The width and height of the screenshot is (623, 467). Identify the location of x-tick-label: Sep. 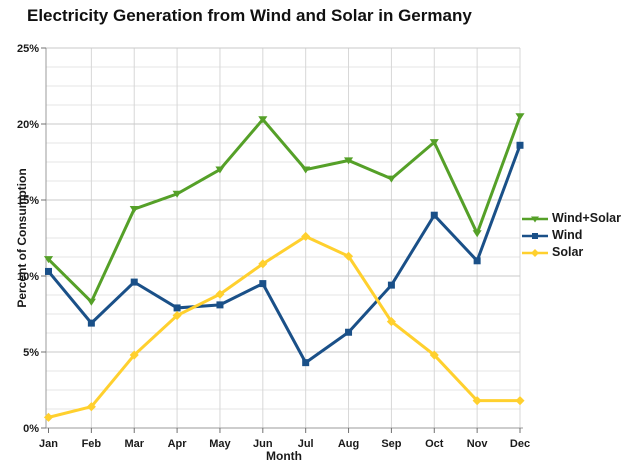
(391, 444).